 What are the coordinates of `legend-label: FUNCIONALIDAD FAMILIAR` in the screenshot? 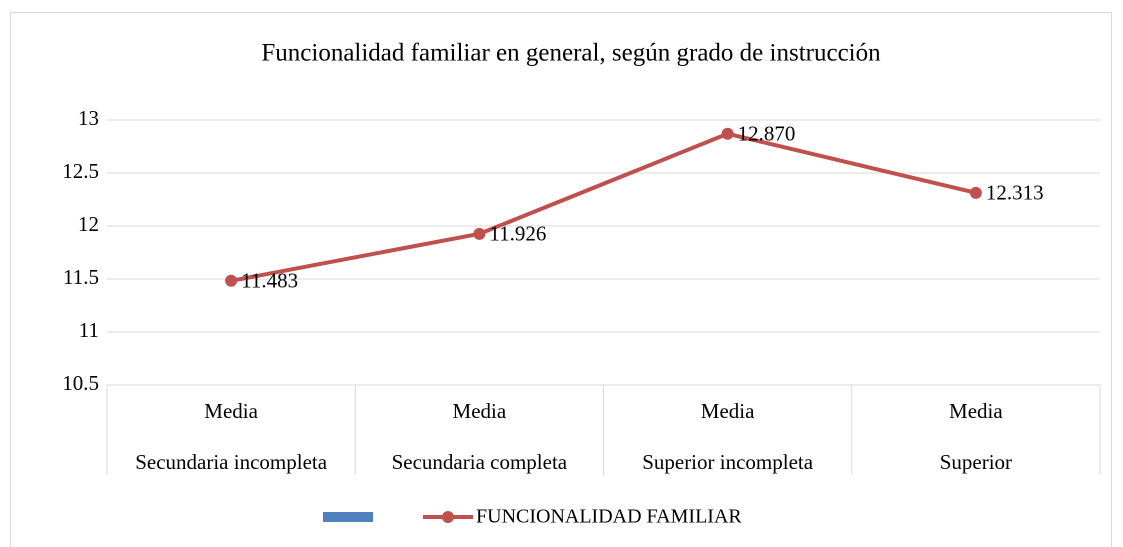 It's located at (609, 517).